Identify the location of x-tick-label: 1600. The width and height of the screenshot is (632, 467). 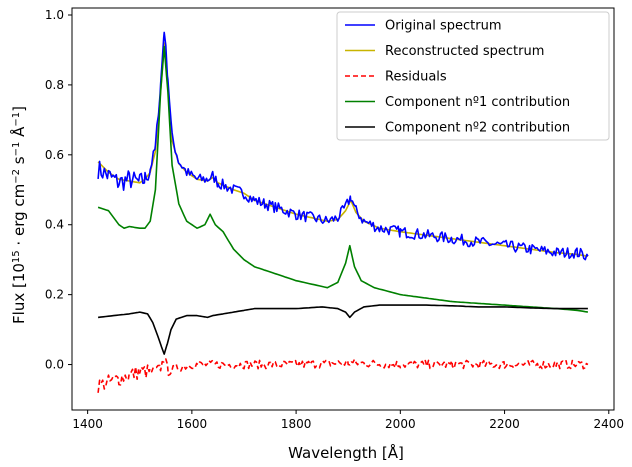
(192, 424).